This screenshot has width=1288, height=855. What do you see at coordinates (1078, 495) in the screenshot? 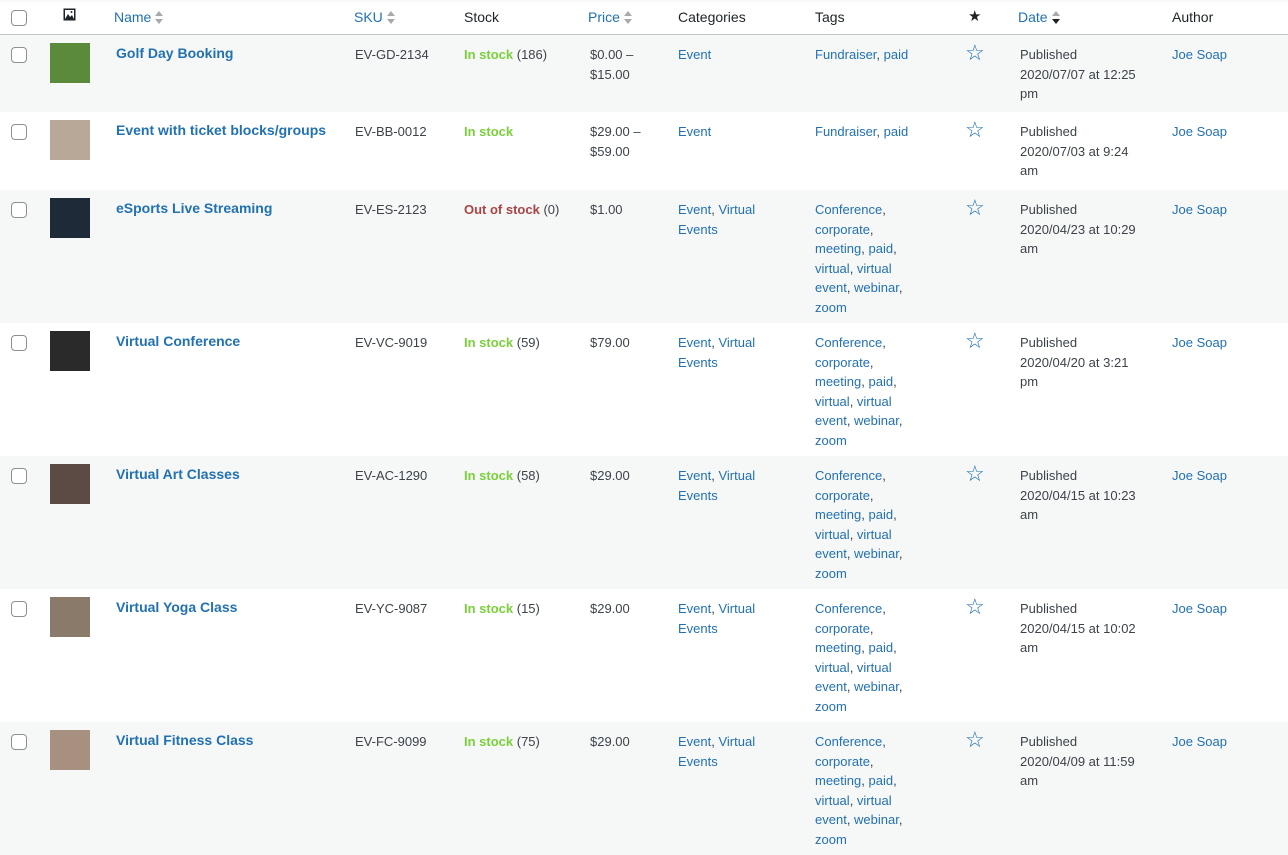
I see `date-line: 2020/04/15 at 10:23` at bounding box center [1078, 495].